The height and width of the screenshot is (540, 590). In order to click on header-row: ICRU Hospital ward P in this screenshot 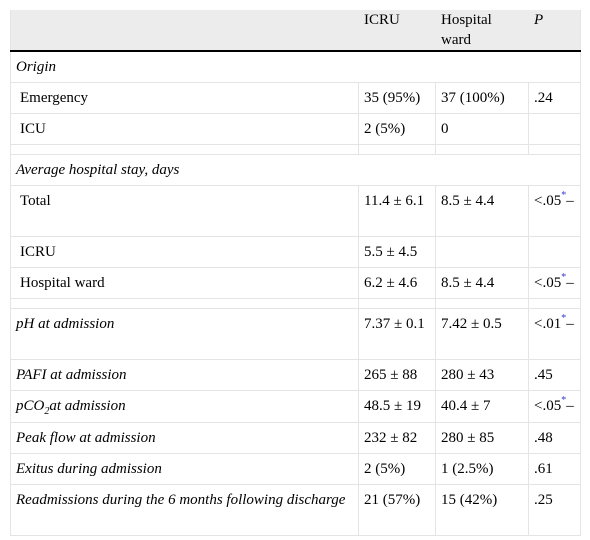, I will do `click(295, 31)`.